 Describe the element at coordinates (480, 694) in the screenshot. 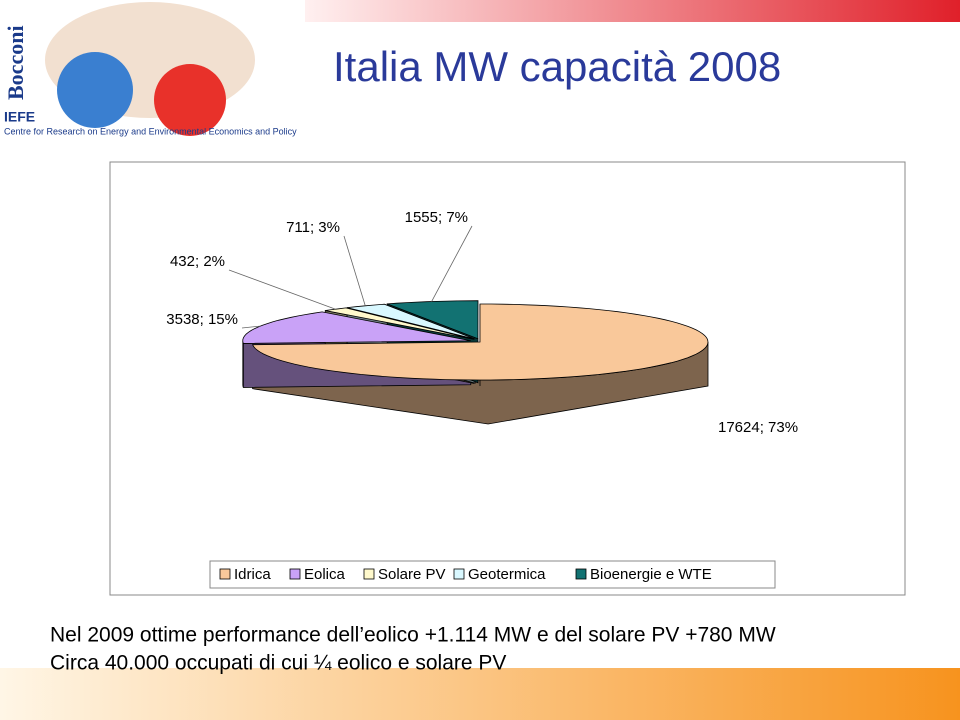

I see `bottom-bar` at that location.